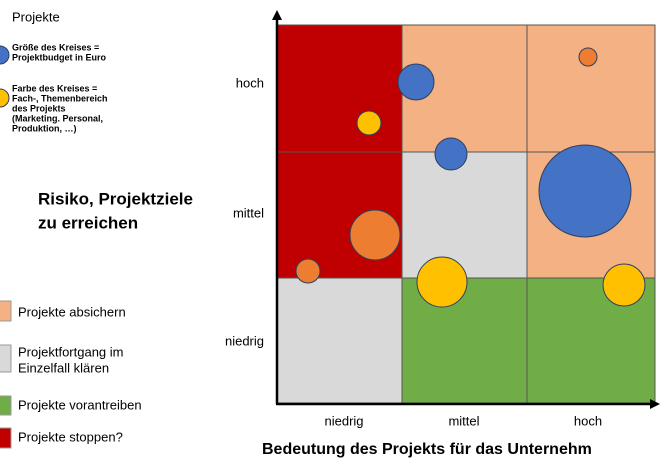 The width and height of the screenshot is (660, 470). I want to click on x-label: hoch, so click(588, 420).